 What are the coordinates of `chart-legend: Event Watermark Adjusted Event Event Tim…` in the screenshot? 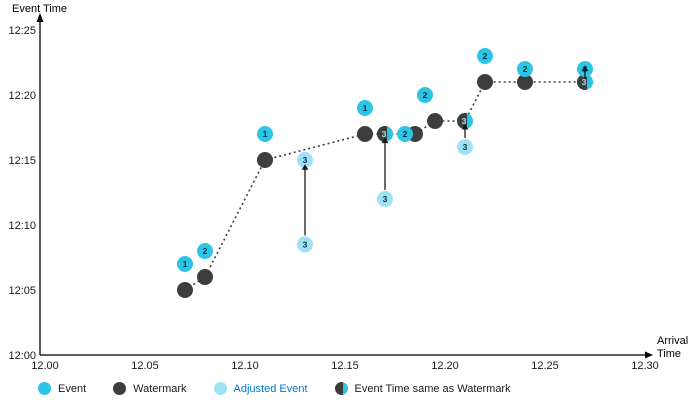 It's located at (274, 388).